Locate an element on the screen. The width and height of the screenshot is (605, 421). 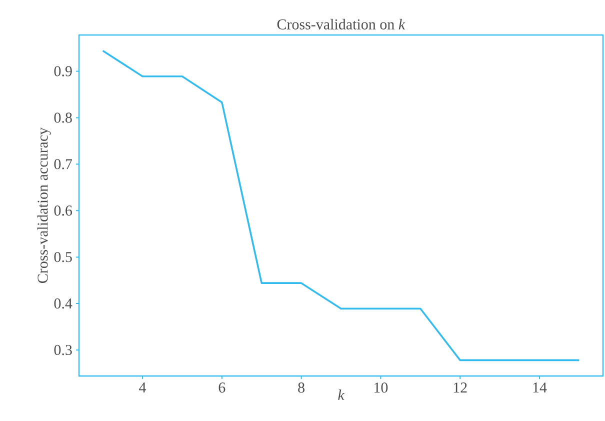
y-tick-label: 0.7 is located at coordinates (63, 164).